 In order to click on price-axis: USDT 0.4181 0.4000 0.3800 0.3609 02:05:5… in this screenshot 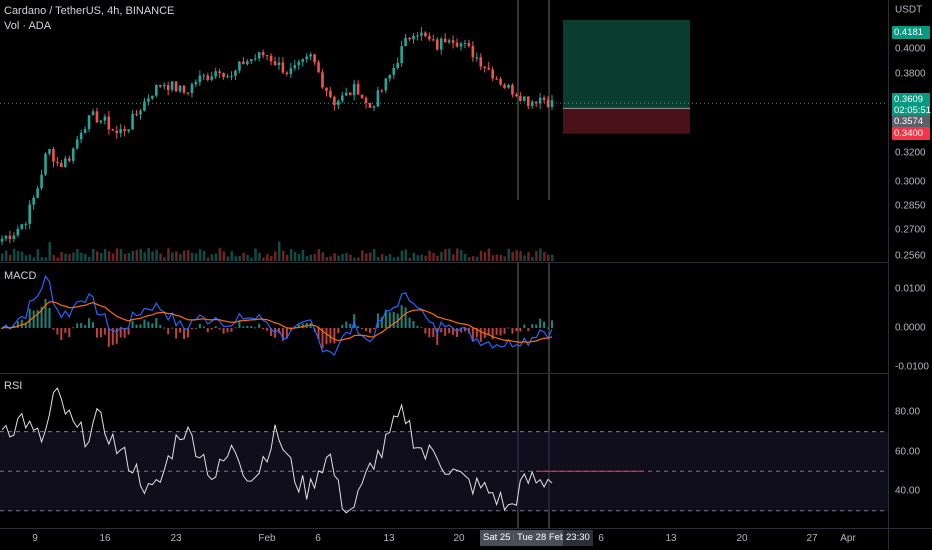, I will do `click(910, 275)`.